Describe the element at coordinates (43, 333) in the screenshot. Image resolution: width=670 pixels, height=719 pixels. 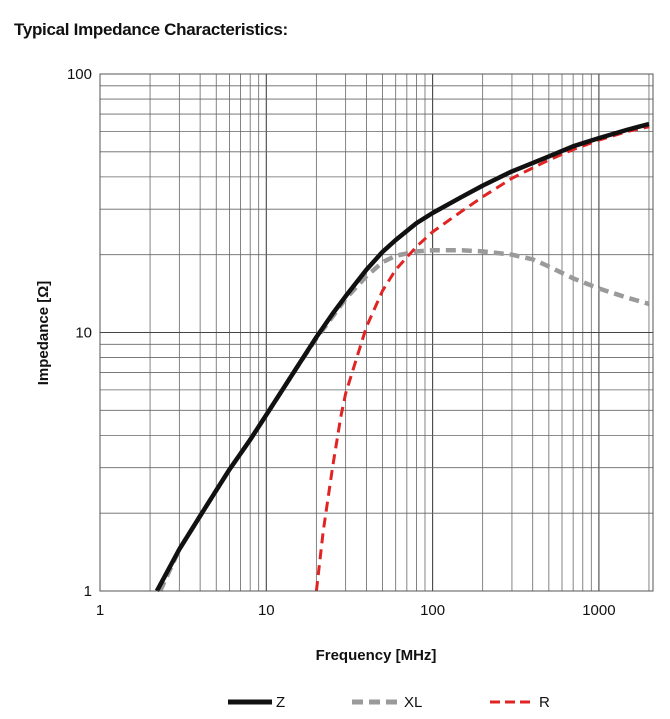
I see `y-axis-label: Impedance [Ω]` at that location.